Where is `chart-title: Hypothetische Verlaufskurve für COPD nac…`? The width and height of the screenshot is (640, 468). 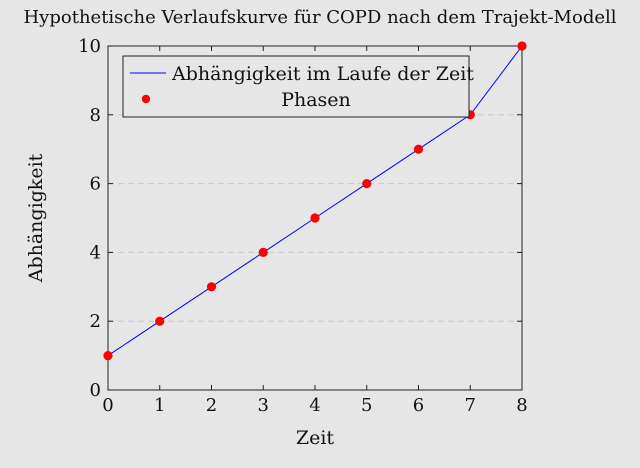
chart-title: Hypothetische Verlaufskurve für COPD nac… is located at coordinates (319, 17).